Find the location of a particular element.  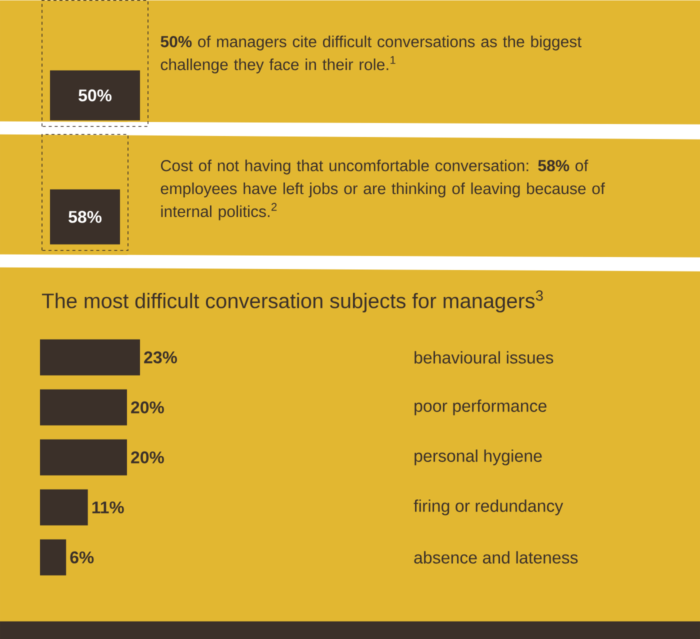

text: 58% is located at coordinates (85, 216).